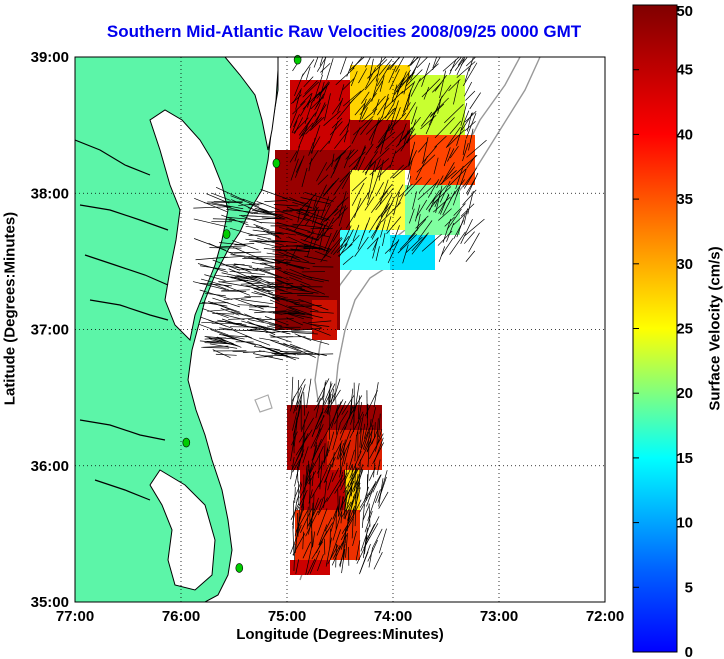 The image size is (724, 659). I want to click on x-tick-label: 77:00, so click(75, 616).